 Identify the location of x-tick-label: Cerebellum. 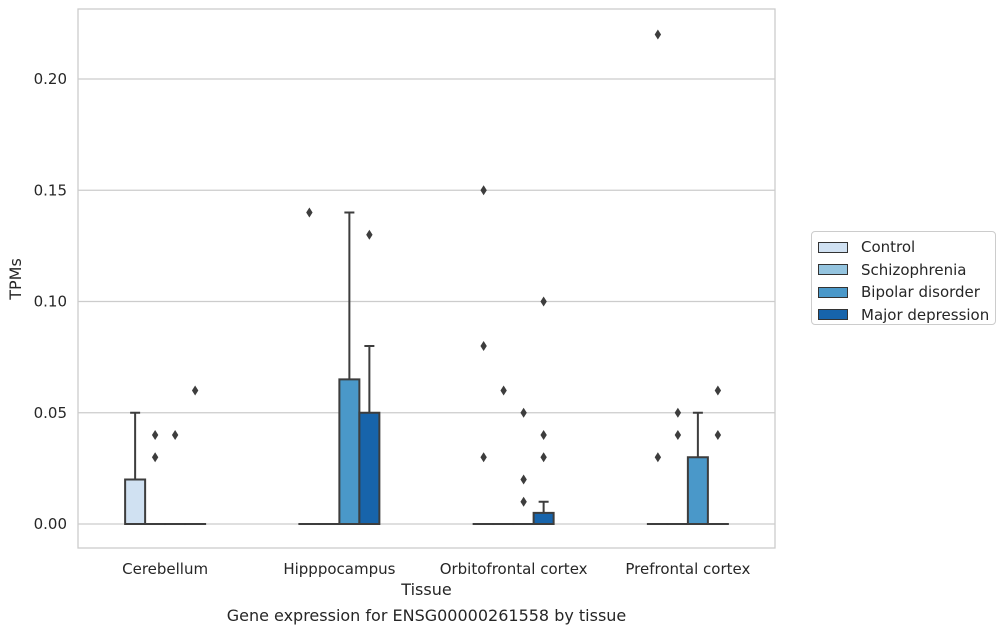
(165, 569).